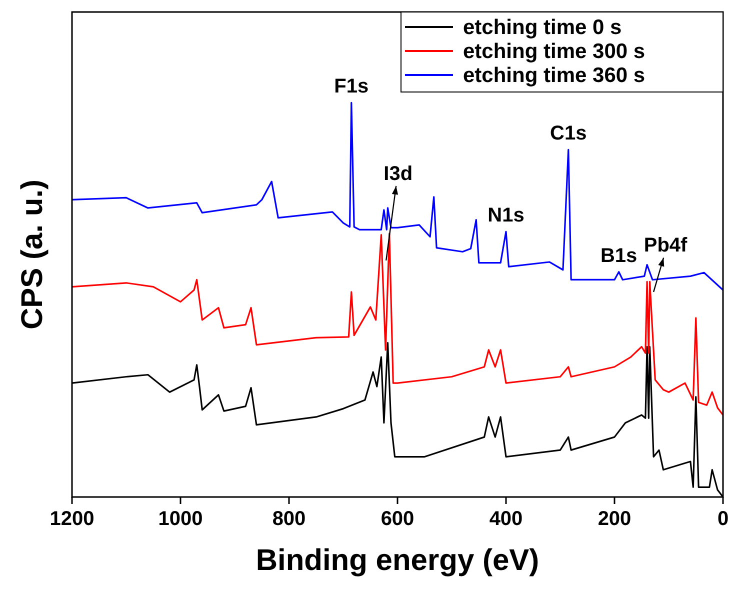 Image resolution: width=734 pixels, height=592 pixels. Describe the element at coordinates (506, 215) in the screenshot. I see `annotation: N1s` at that location.